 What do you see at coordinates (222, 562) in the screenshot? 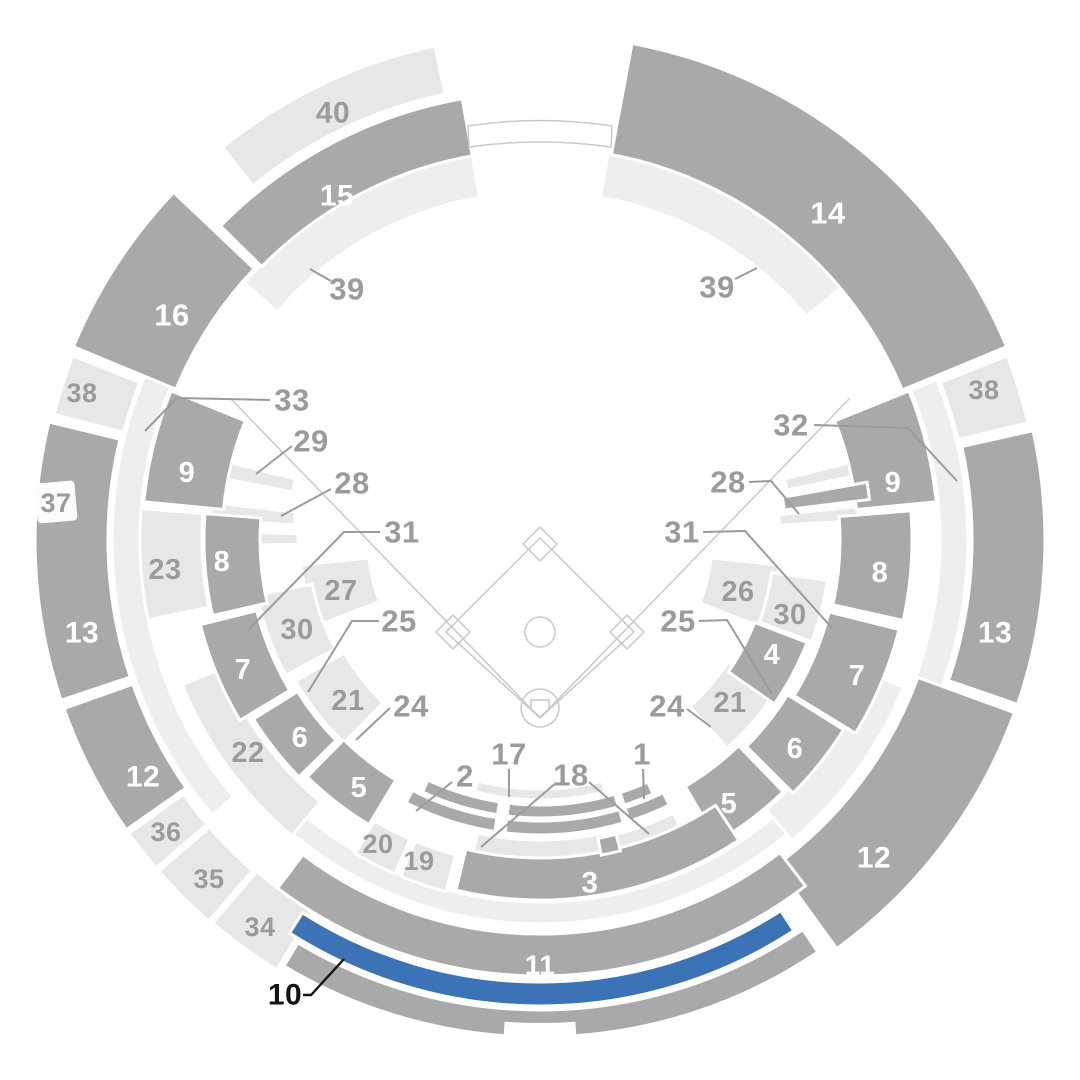
I see `section-label-s8L: 8` at bounding box center [222, 562].